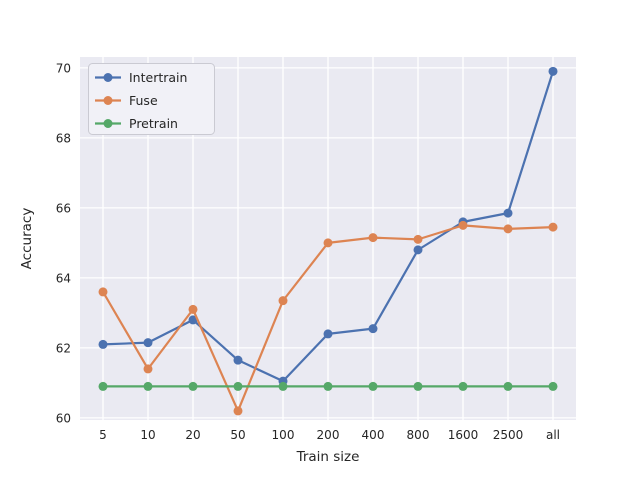 This screenshot has height=480, width=640. I want to click on legend-marker-pretrain, so click(108, 123).